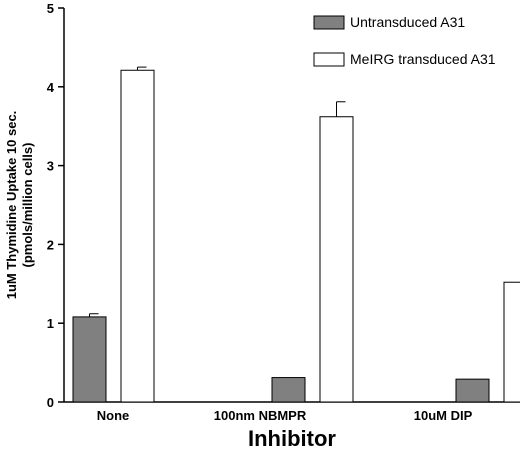  Describe the element at coordinates (472, 390) in the screenshot. I see `bar-series0-cat2` at that location.